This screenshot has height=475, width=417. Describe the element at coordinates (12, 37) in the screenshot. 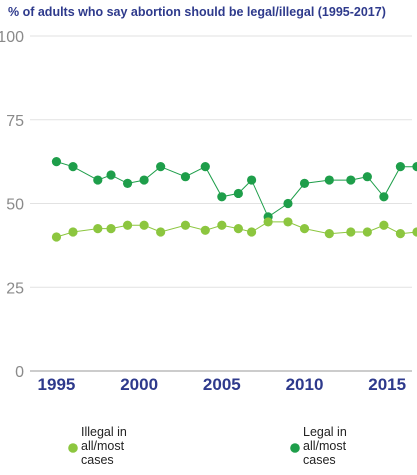

I see `y-tick-label: 100` at that location.